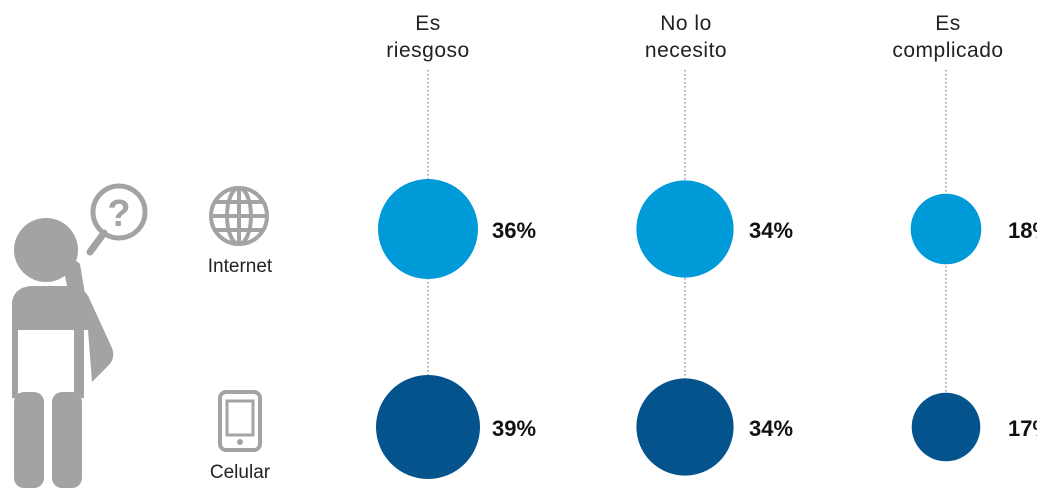  I want to click on value-label-internet-2: 34%, so click(771, 230).